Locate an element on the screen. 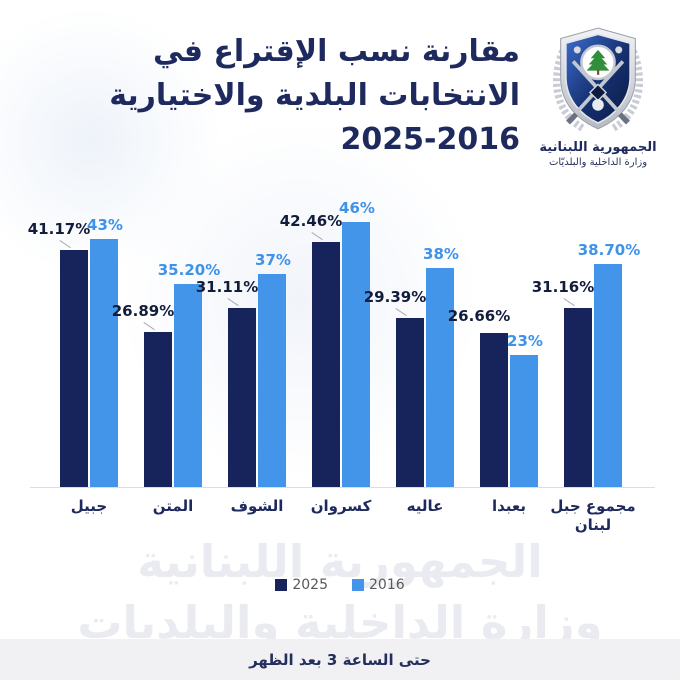 The width and height of the screenshot is (680, 680). category-label-1: جبيل is located at coordinates (89, 506).